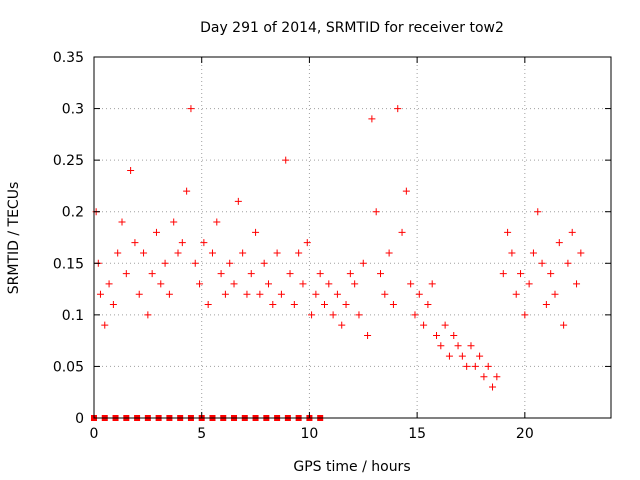 This screenshot has height=480, width=640. Describe the element at coordinates (68, 58) in the screenshot. I see `y-tick-label: 0.35` at that location.